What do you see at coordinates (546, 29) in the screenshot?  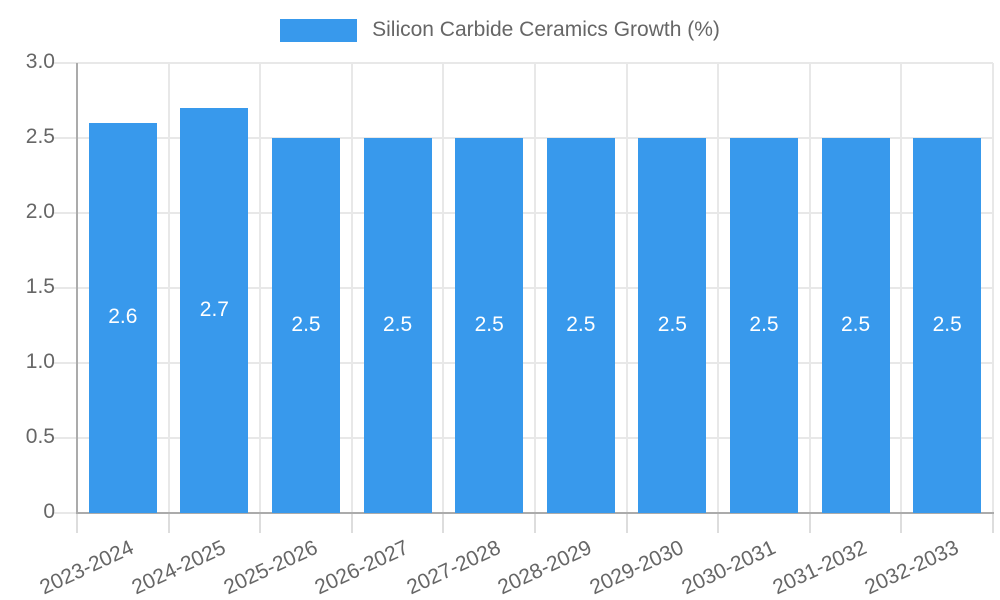 I see `legend-label: Silicon Carbide Ceramics Growth (%)` at bounding box center [546, 29].